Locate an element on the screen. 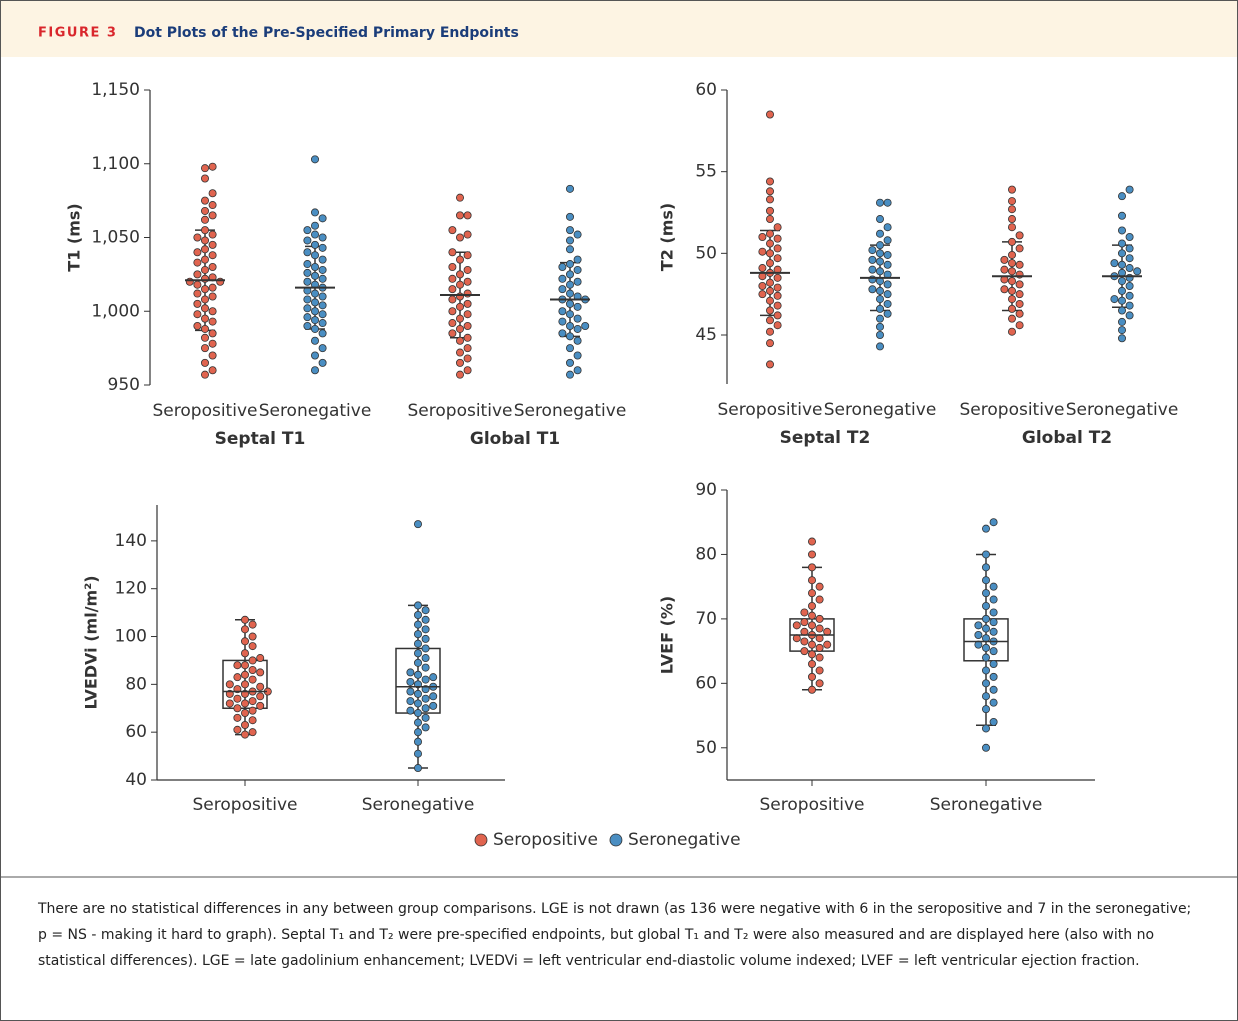 This screenshot has width=1238, height=1021. y-tick-label: 1,100 is located at coordinates (115, 164).